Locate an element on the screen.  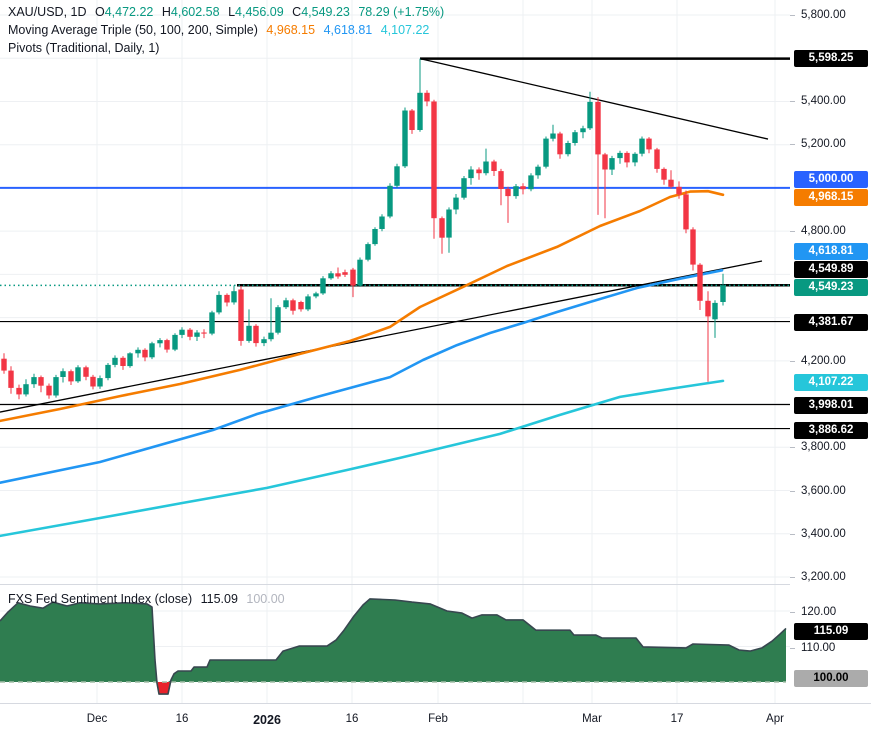
time-axis: Dec 16 2026 16 Feb Mar 17 Apr is located at coordinates (435, 719).